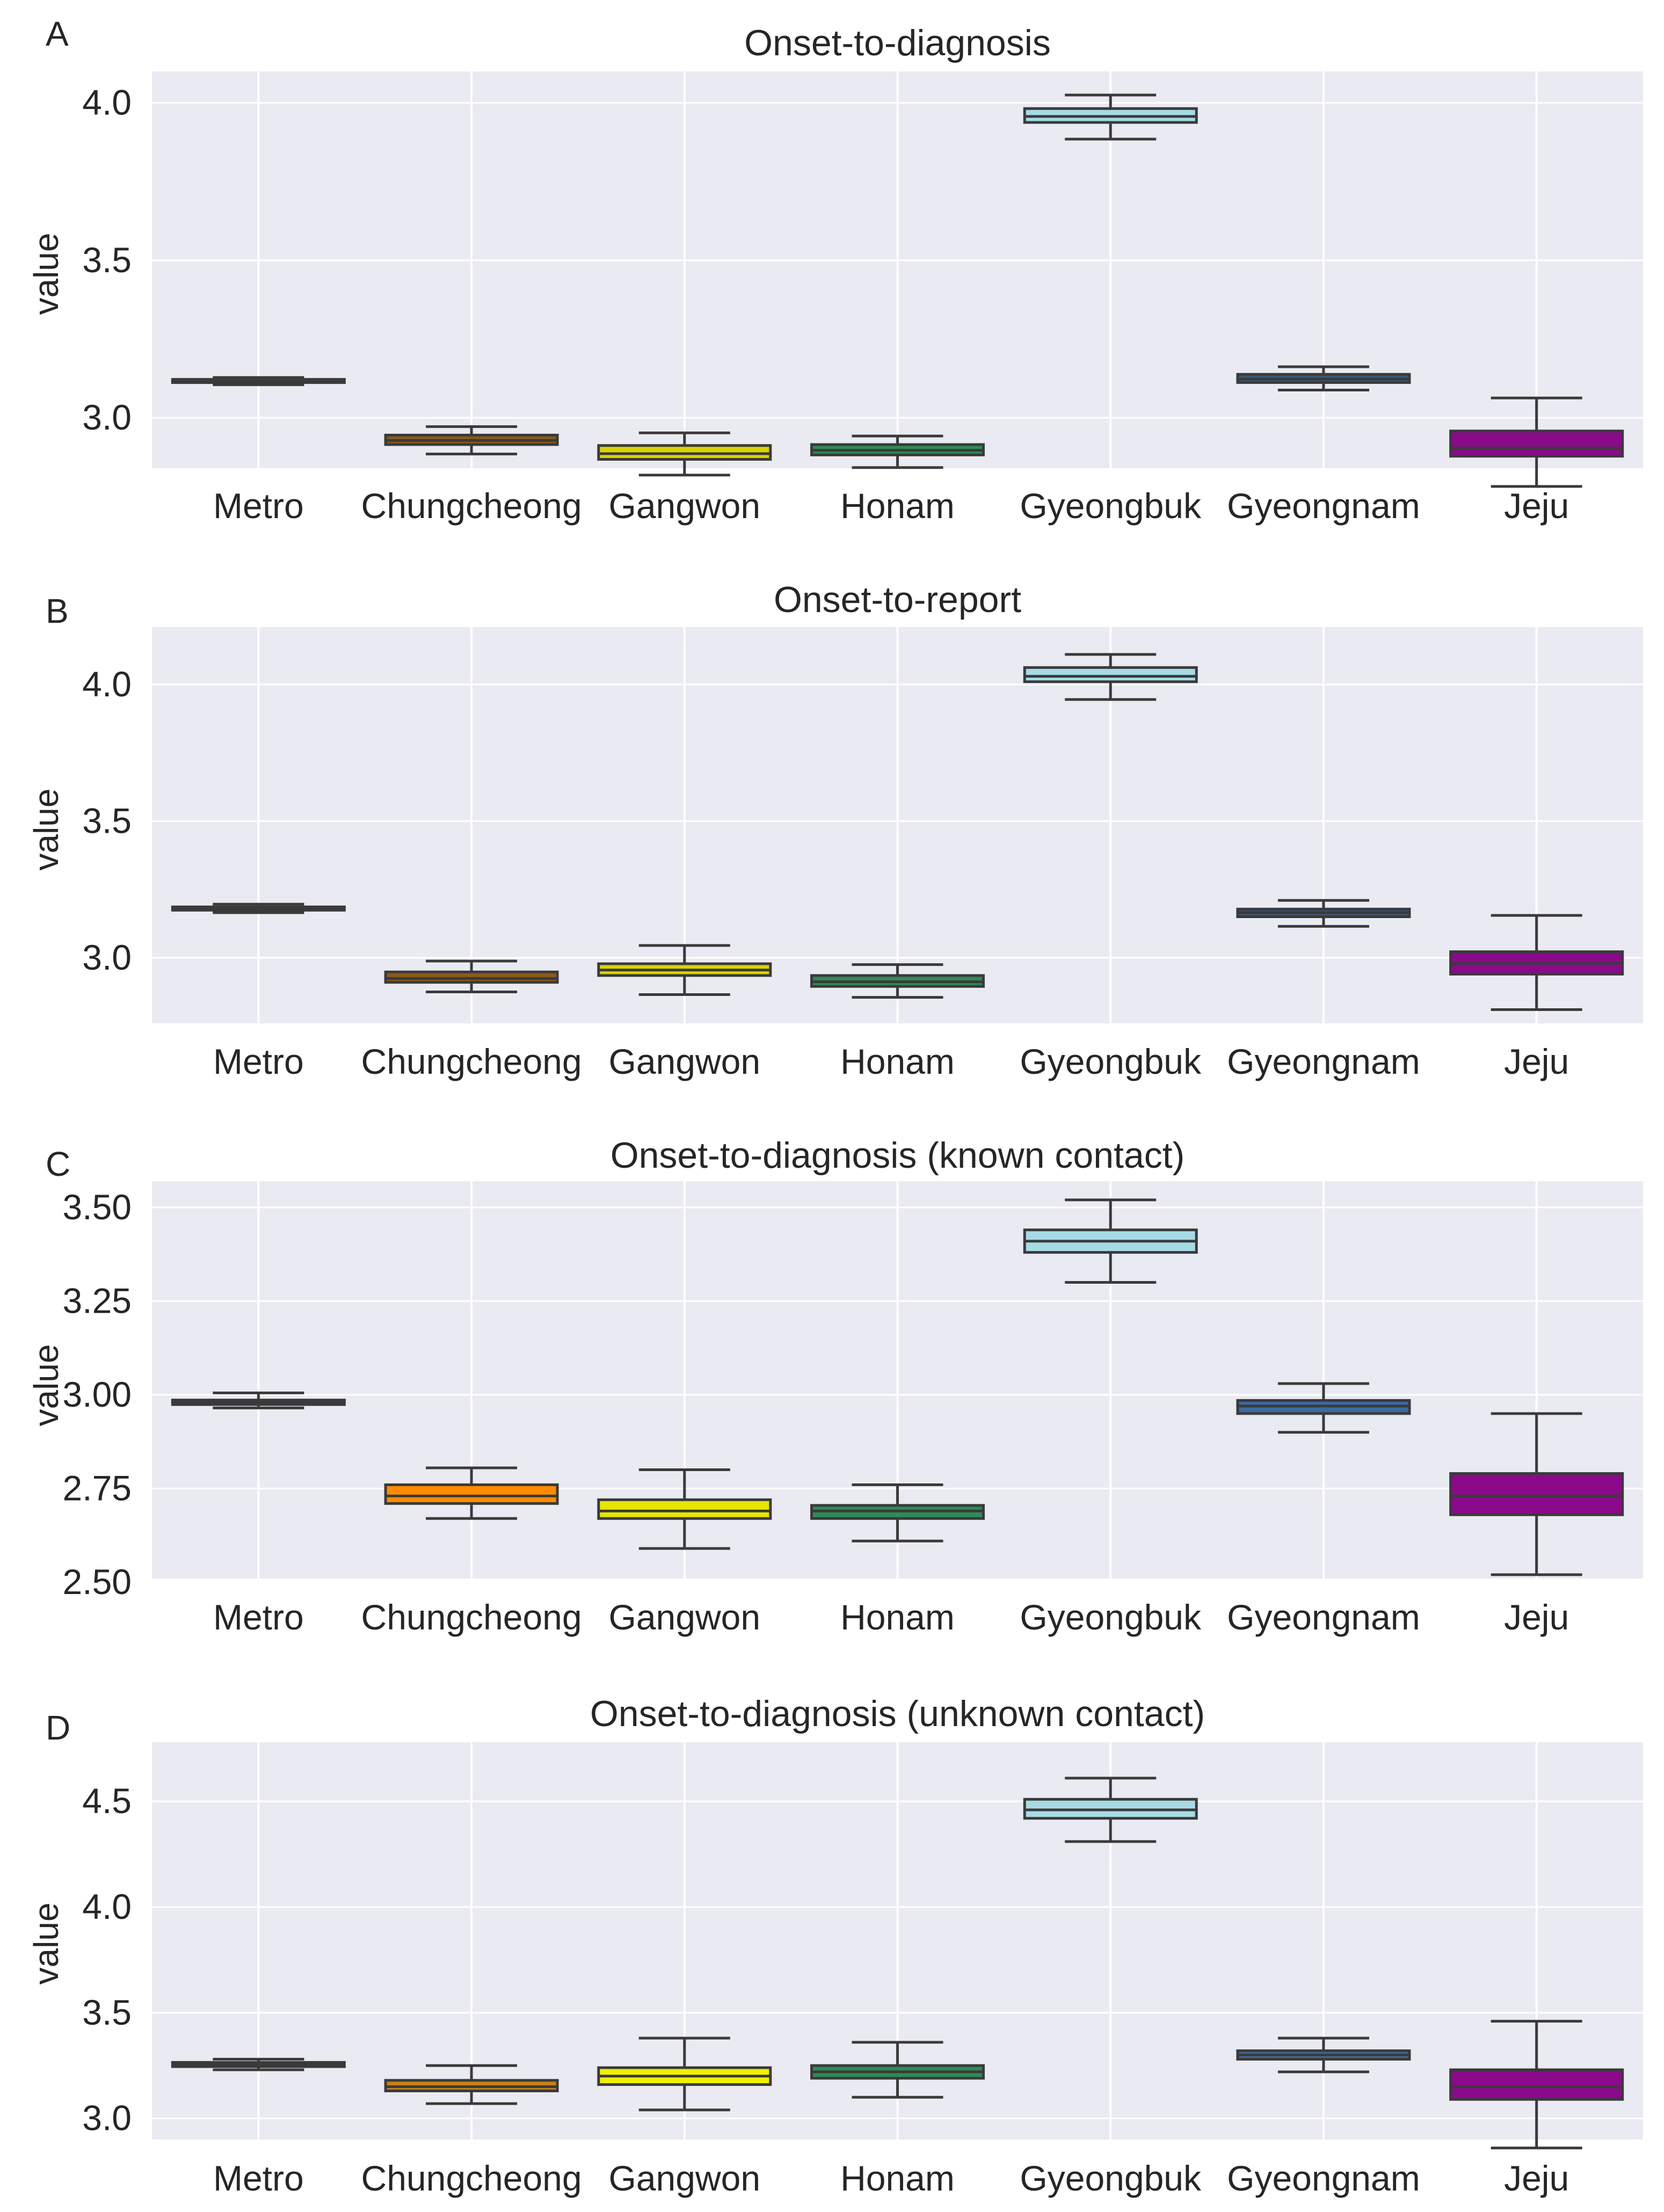 Image resolution: width=1664 pixels, height=2212 pixels. Describe the element at coordinates (58, 33) in the screenshot. I see `panel-letter: A` at that location.